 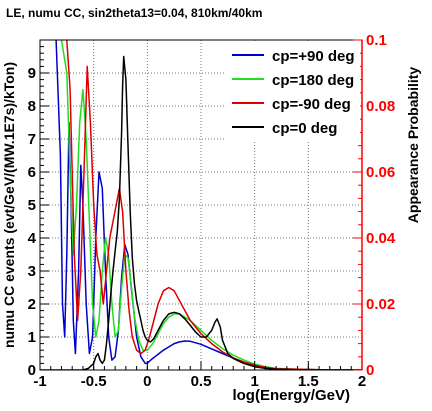 I want to click on legend-entry-label: cp=0 deg, so click(x=304, y=128).